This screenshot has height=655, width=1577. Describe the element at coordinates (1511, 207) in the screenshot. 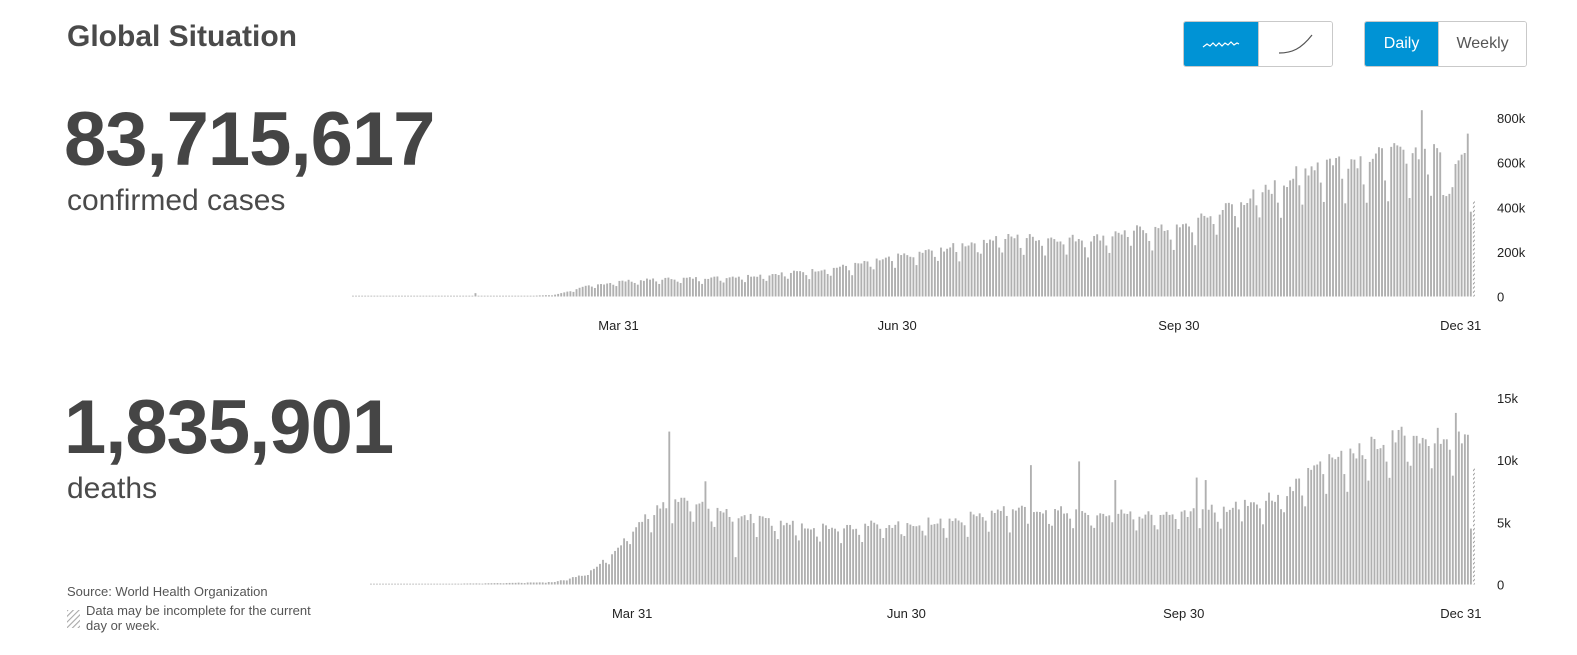

I see `cases-y-tick-label: 400k` at that location.